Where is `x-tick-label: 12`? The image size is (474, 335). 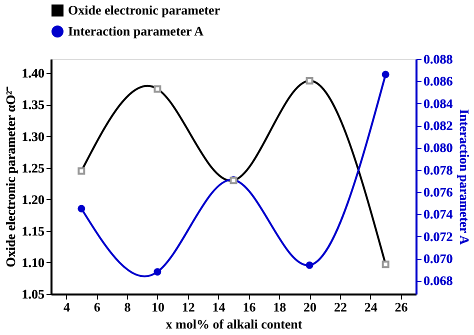
x-tick-label: 12 is located at coordinates (188, 307).